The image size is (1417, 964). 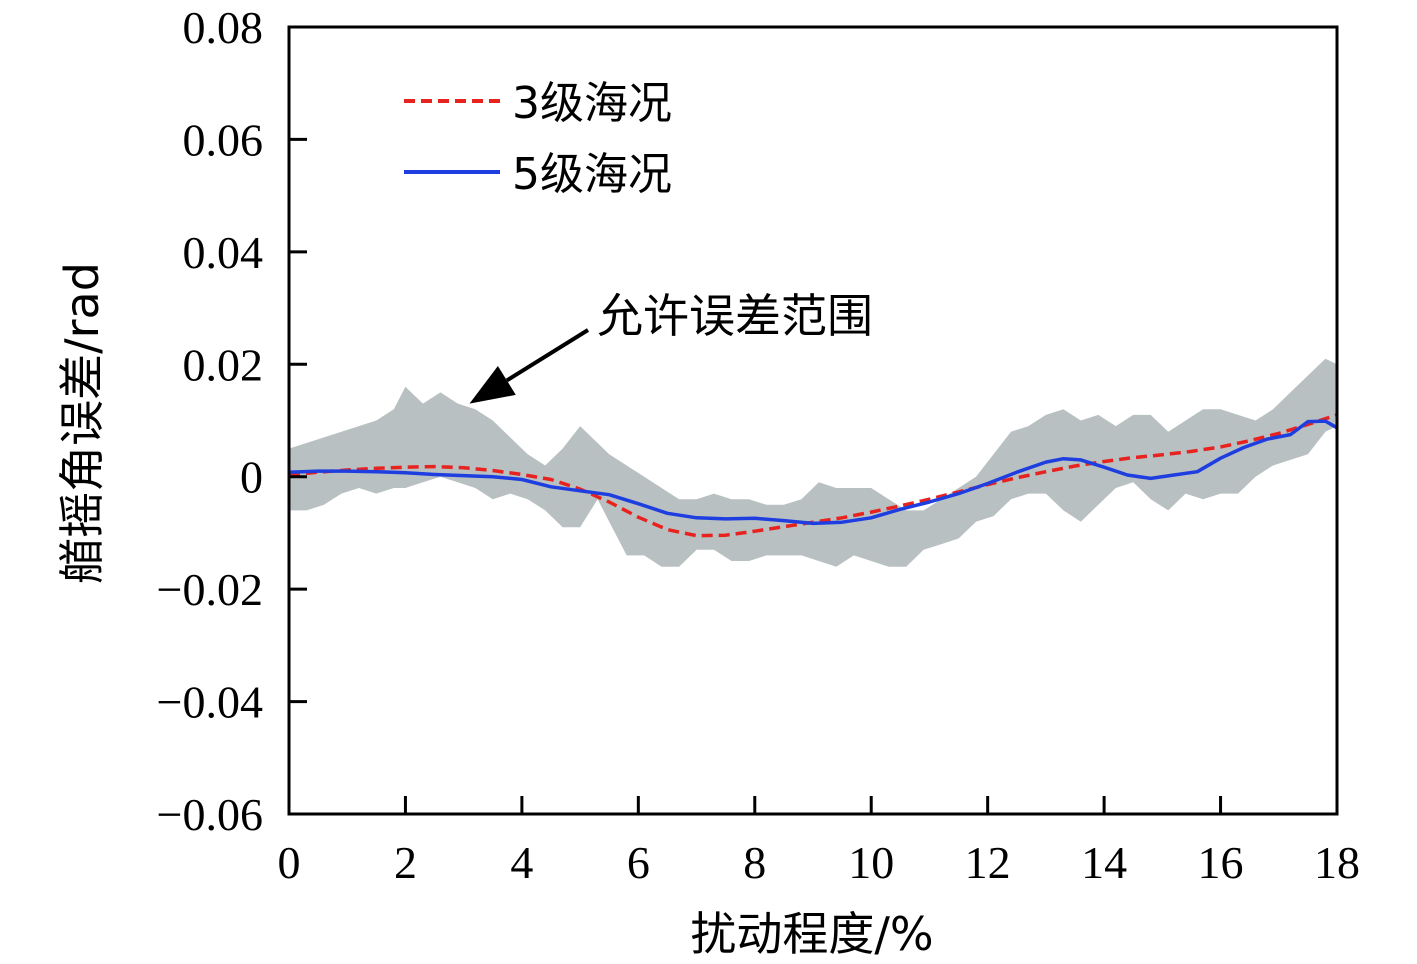 What do you see at coordinates (538, 139) in the screenshot?
I see `legend: 3级海况 5级海况` at bounding box center [538, 139].